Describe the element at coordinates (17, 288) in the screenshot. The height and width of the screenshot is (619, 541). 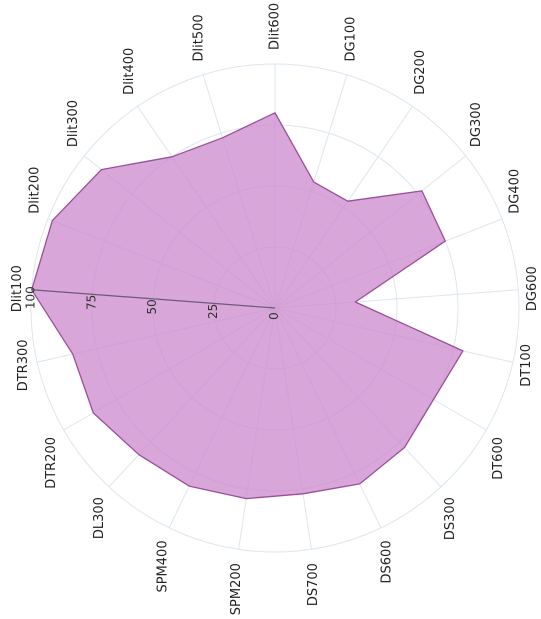
I see `category-label: Dlit100` at that location.